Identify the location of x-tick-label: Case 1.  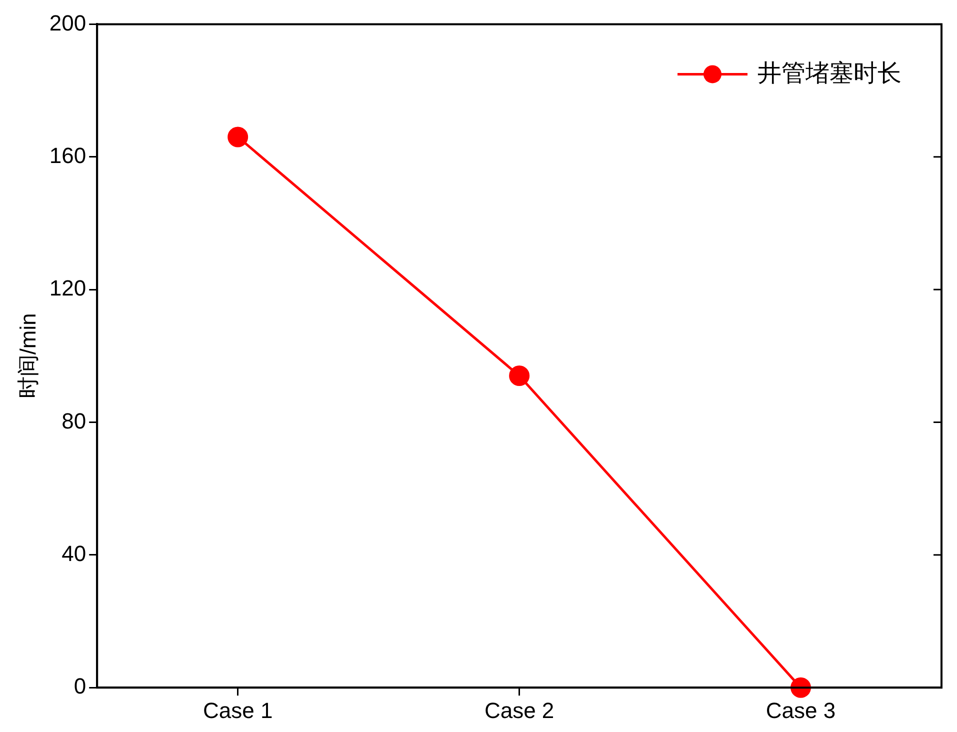
(237, 710).